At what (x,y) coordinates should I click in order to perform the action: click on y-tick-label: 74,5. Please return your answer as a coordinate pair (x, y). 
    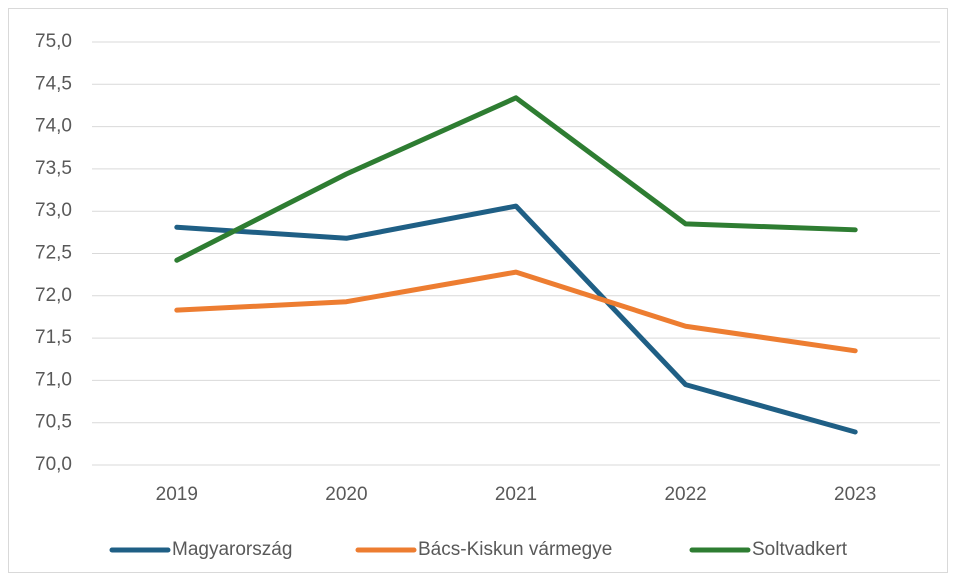
    Looking at the image, I should click on (53, 83).